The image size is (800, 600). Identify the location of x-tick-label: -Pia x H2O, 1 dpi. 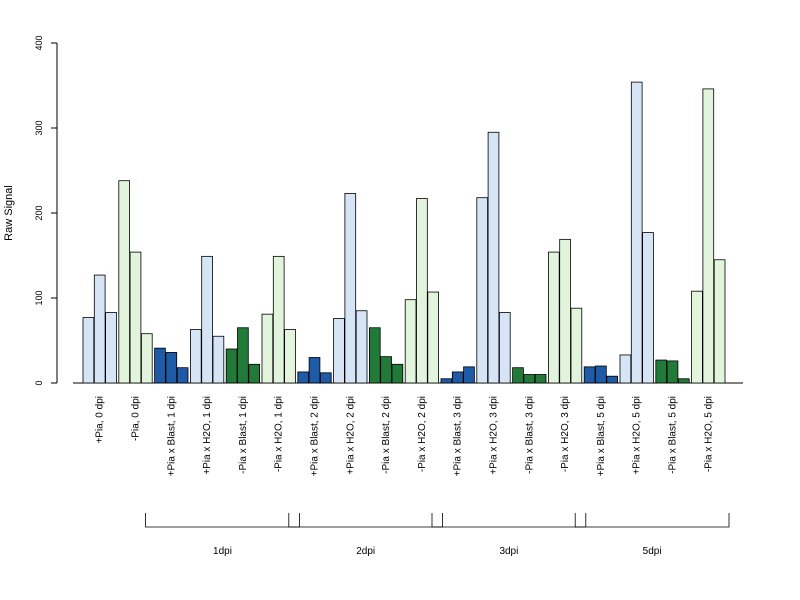
(279, 434).